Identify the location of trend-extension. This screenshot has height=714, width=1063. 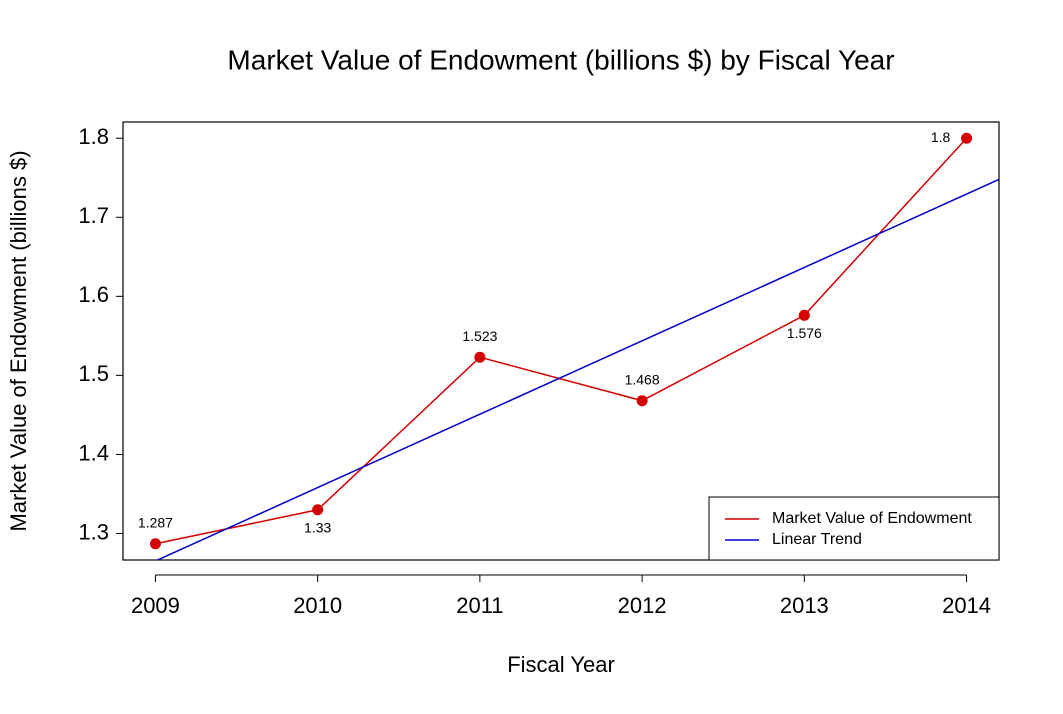
(982, 186).